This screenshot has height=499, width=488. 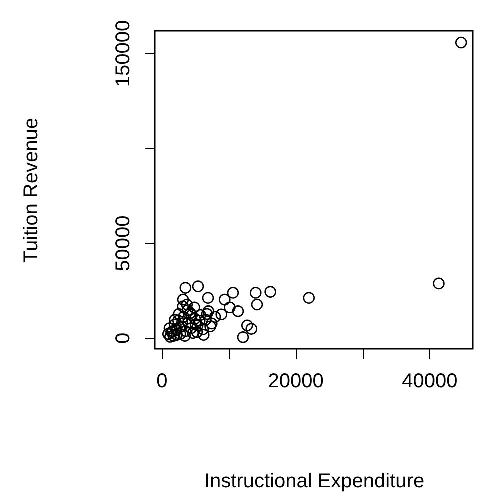 I want to click on x-tick-label: 40000, so click(x=430, y=381).